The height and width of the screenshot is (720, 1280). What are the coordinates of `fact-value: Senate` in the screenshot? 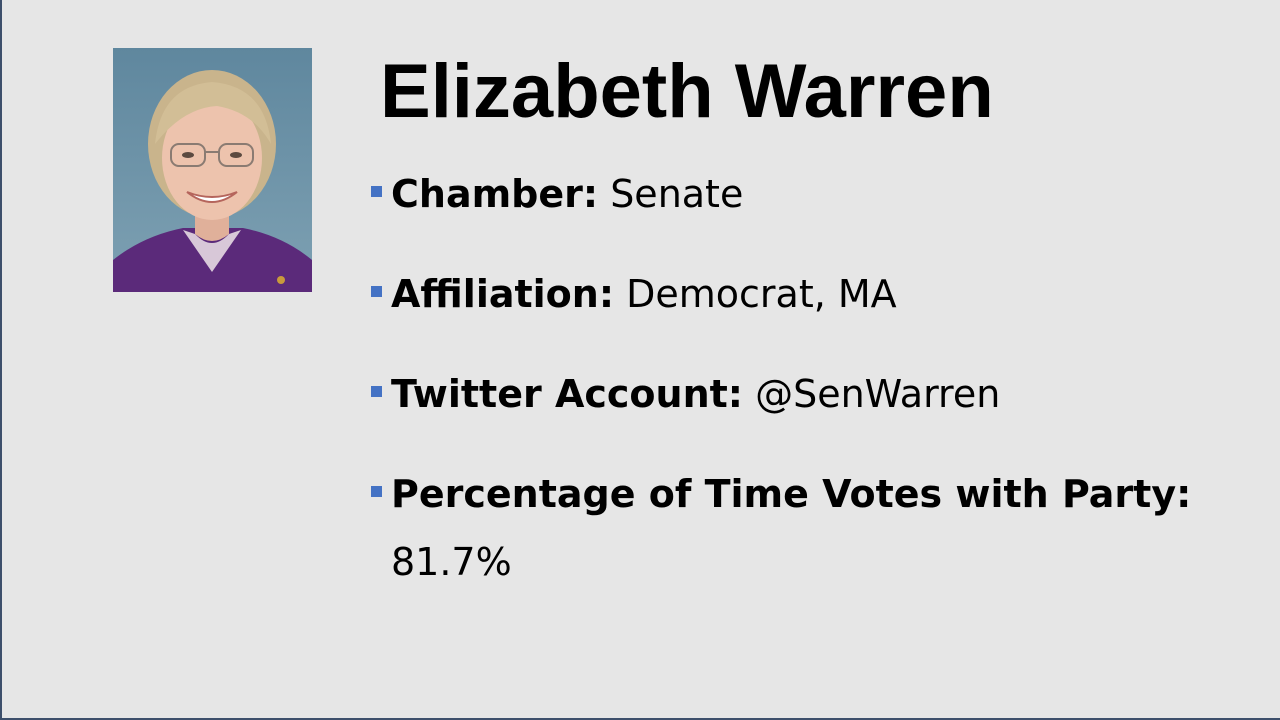 It's located at (677, 194).